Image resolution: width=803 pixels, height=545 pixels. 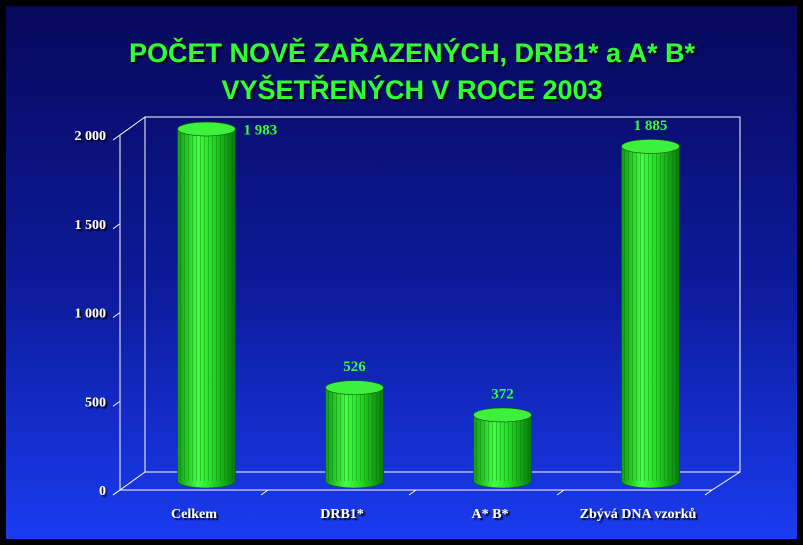 What do you see at coordinates (194, 514) in the screenshot?
I see `x-tick-label: Celkem` at bounding box center [194, 514].